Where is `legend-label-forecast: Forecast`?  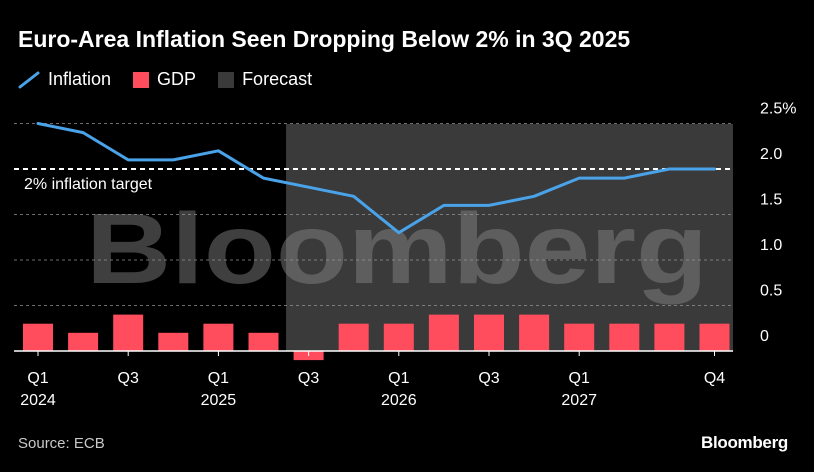
legend-label-forecast: Forecast is located at coordinates (277, 79).